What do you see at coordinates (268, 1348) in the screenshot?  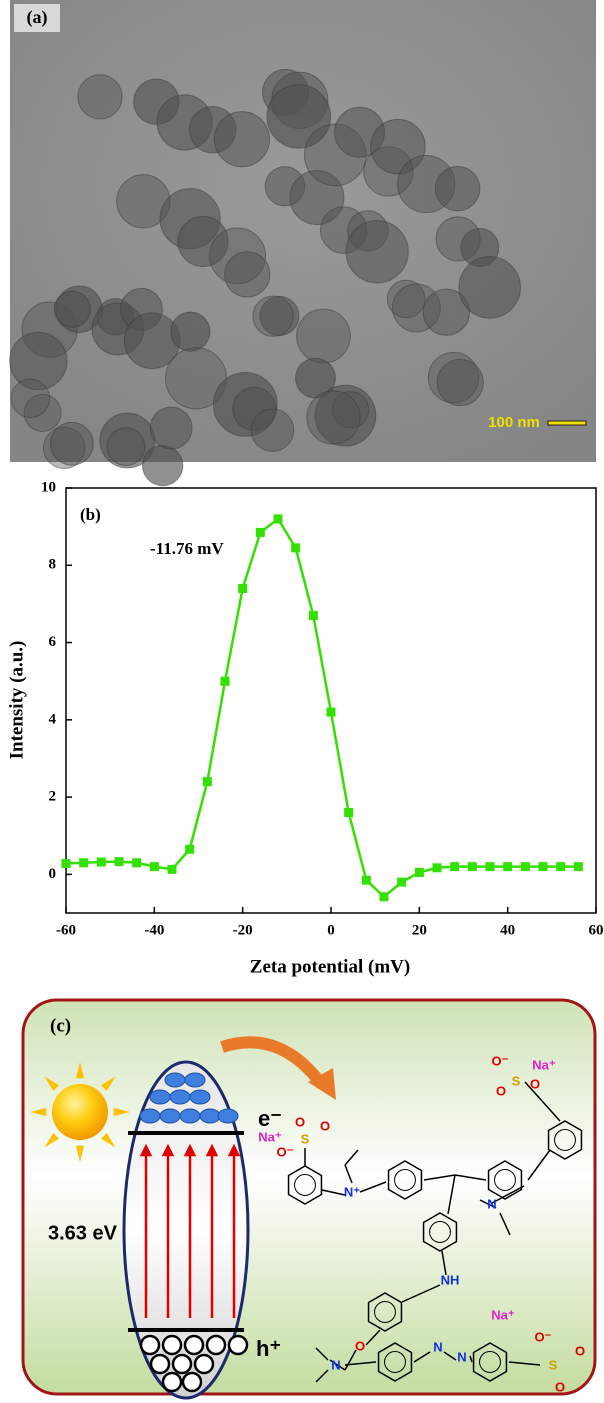 I see `hole-label: h⁺` at bounding box center [268, 1348].